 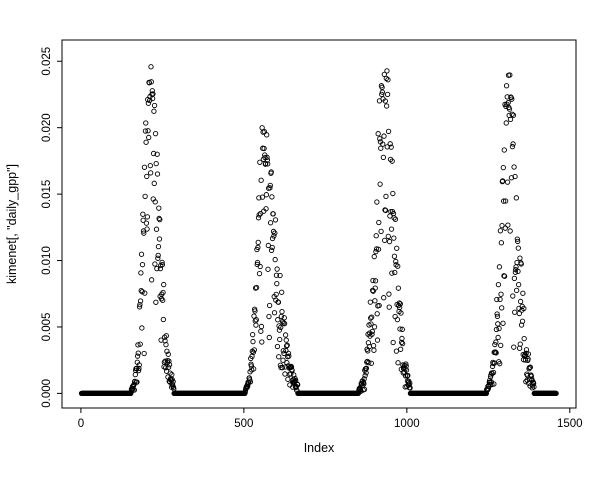 What do you see at coordinates (47, 194) in the screenshot?
I see `y-tick-label: 0.015` at bounding box center [47, 194].